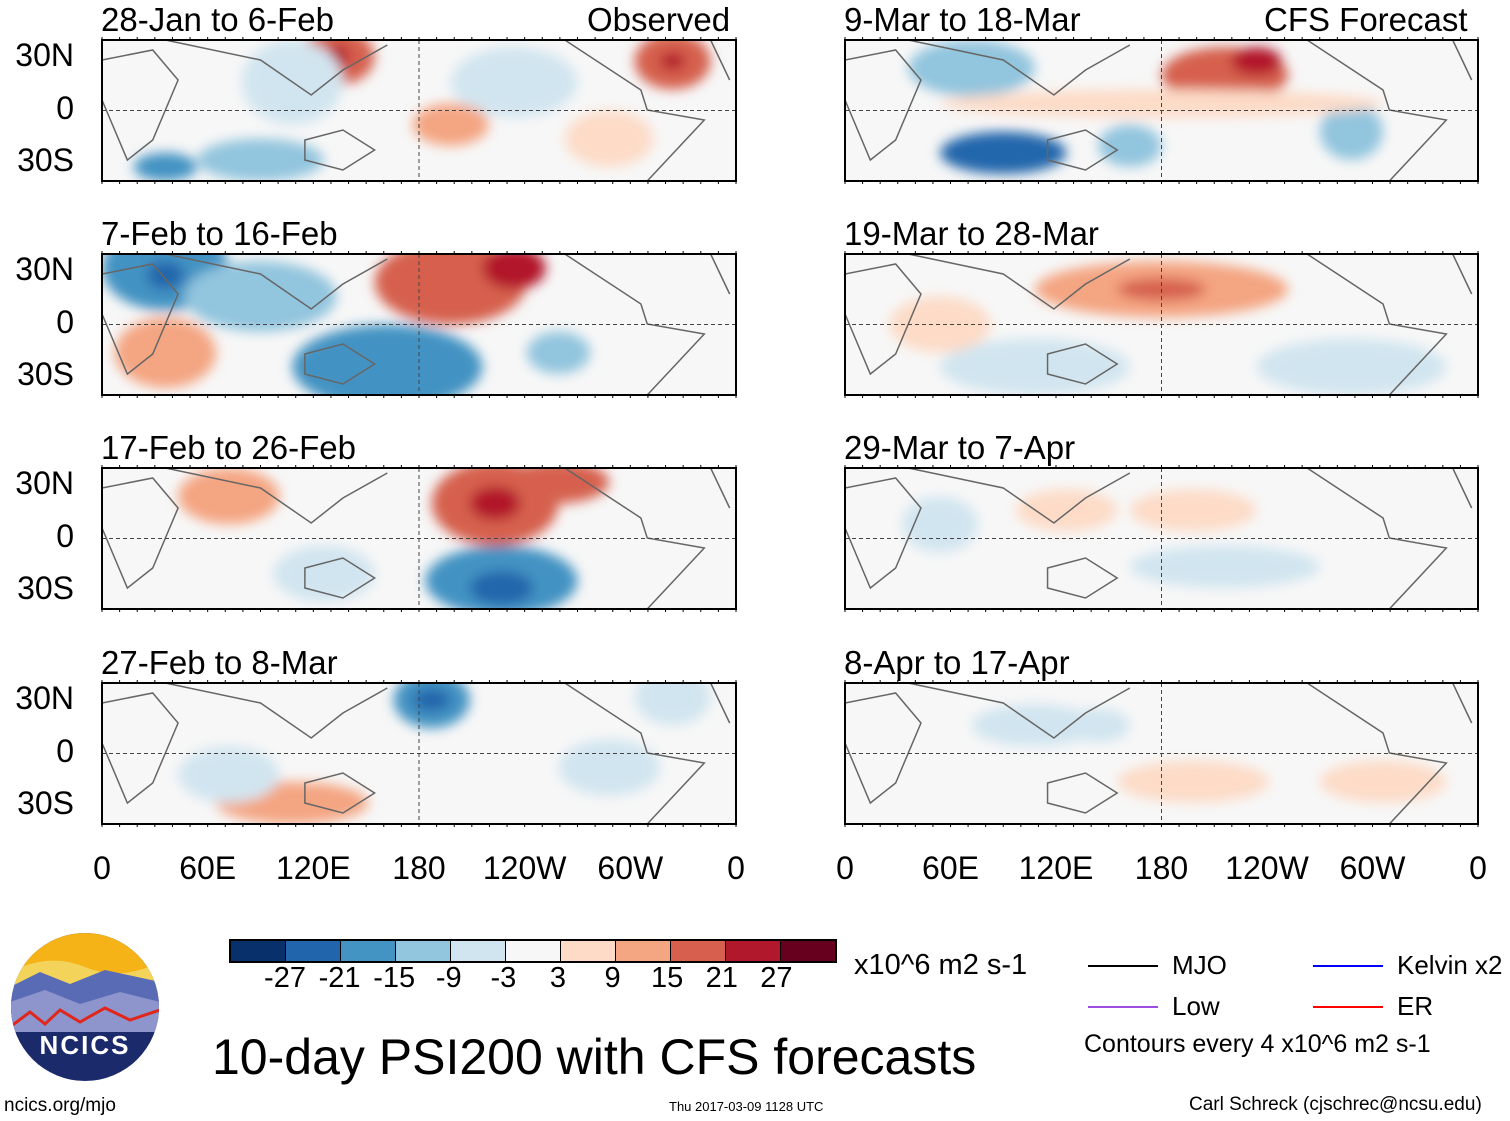 Image resolution: width=1510 pixels, height=1121 pixels. I want to click on ncics-logo: NCICS, so click(85, 1007).